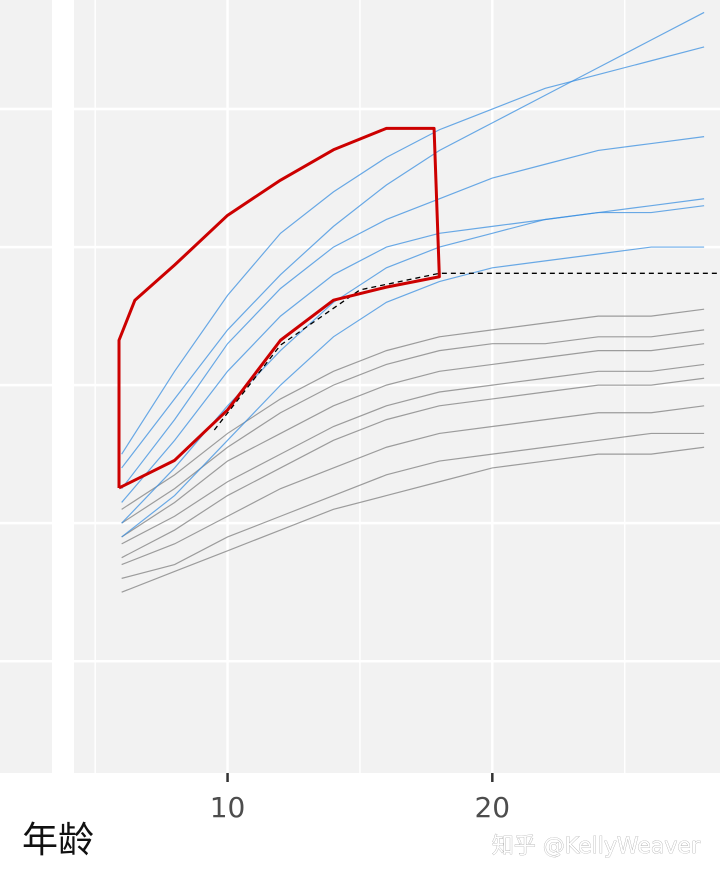  Describe the element at coordinates (466, 351) in the screenshot. I see `reference-line` at that location.